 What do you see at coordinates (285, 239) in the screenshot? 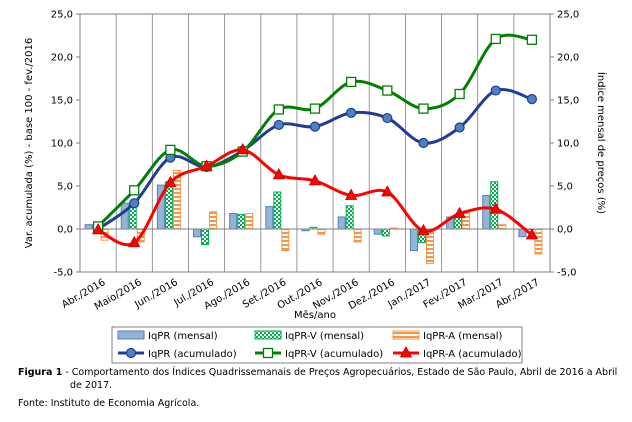
I see `bar-iqpr-a-mensal--5` at bounding box center [285, 239].